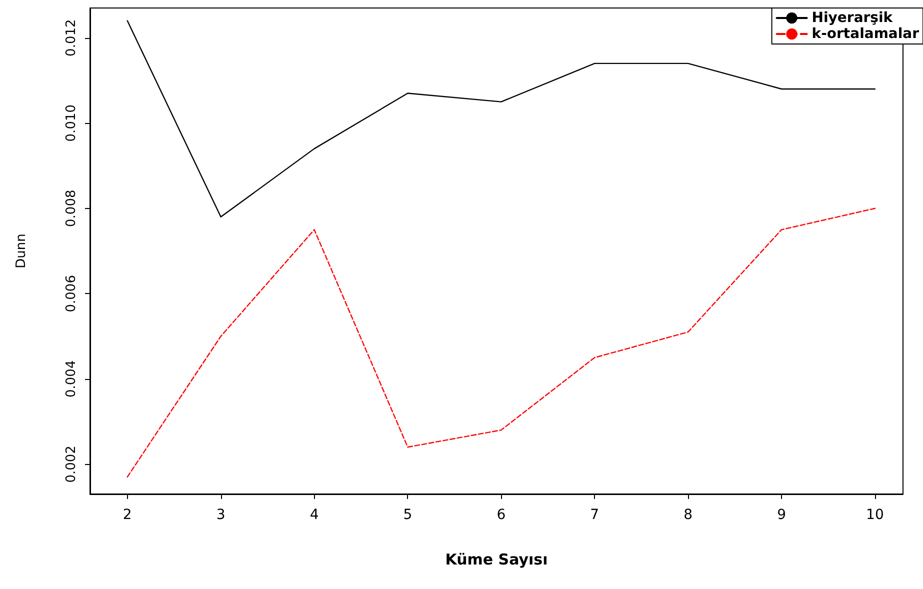  Describe the element at coordinates (781, 515) in the screenshot. I see `x-tick-label: 9` at that location.